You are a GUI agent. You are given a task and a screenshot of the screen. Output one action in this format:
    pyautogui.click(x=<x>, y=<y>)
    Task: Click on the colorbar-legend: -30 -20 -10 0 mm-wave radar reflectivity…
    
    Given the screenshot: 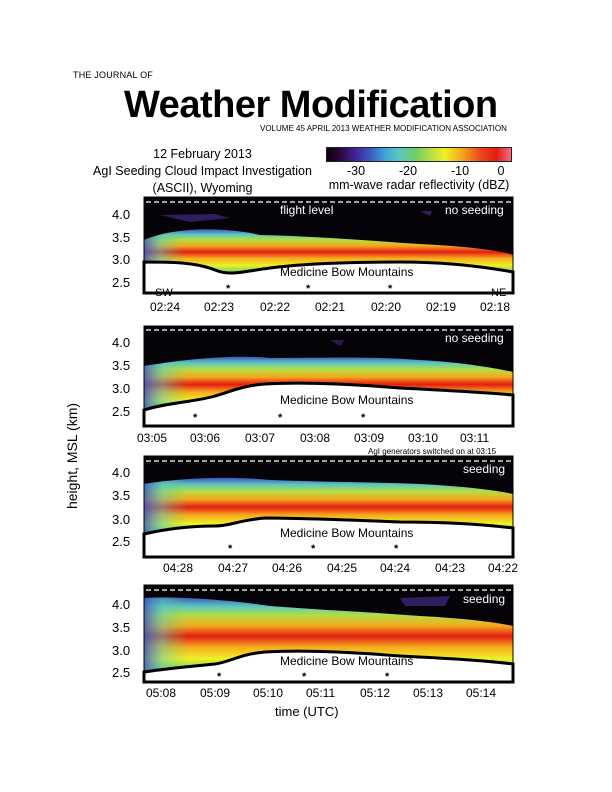 What is the action you would take?
    pyautogui.click(x=419, y=169)
    